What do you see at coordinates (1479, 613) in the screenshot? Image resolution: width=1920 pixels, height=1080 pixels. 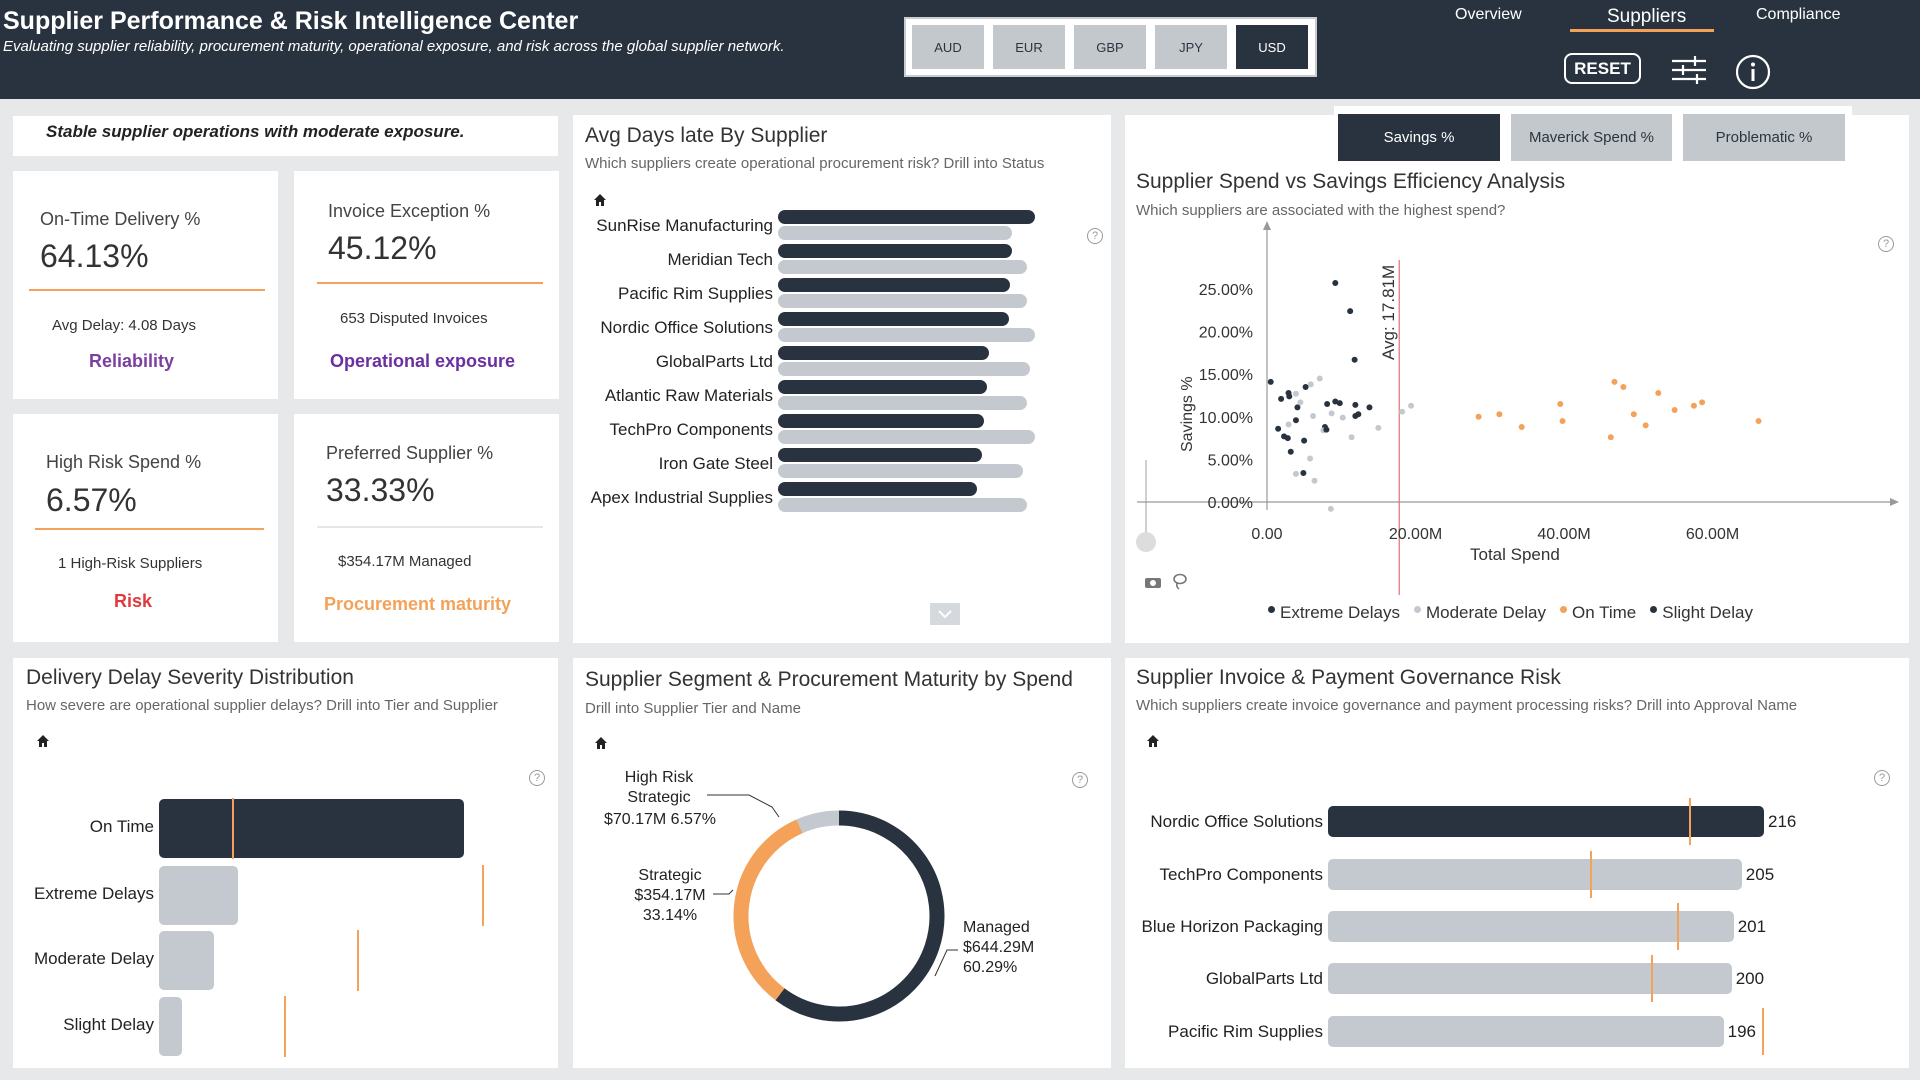 I see `legend-item: Moderate Delay` at bounding box center [1479, 613].